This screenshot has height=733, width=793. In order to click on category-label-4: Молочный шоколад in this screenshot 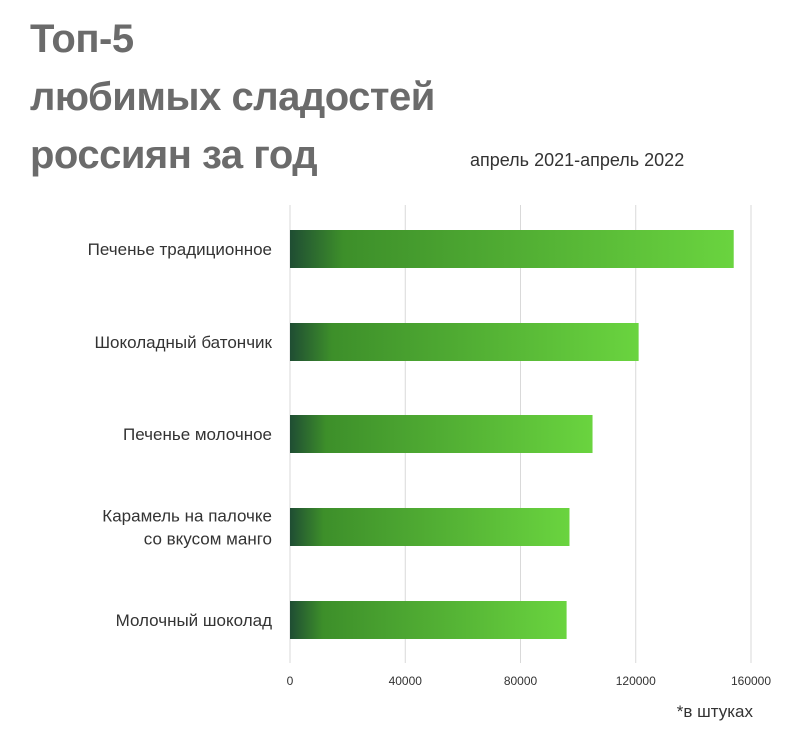, I will do `click(194, 620)`.